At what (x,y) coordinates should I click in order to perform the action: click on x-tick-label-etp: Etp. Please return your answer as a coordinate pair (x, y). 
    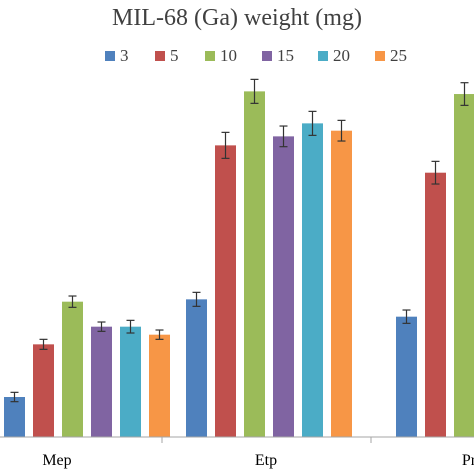
    Looking at the image, I should click on (266, 460).